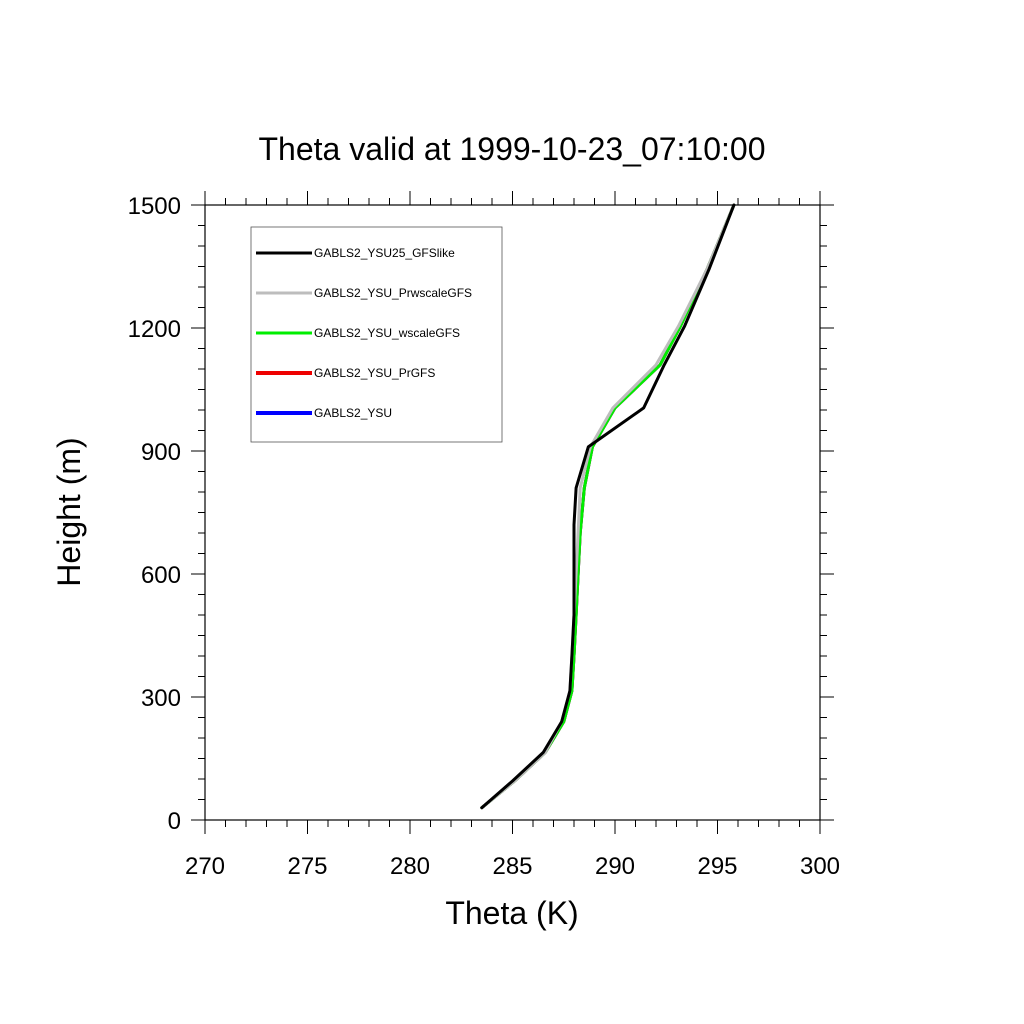 Image resolution: width=1024 pixels, height=1024 pixels. I want to click on x-axis-label: Theta (K), so click(511, 913).